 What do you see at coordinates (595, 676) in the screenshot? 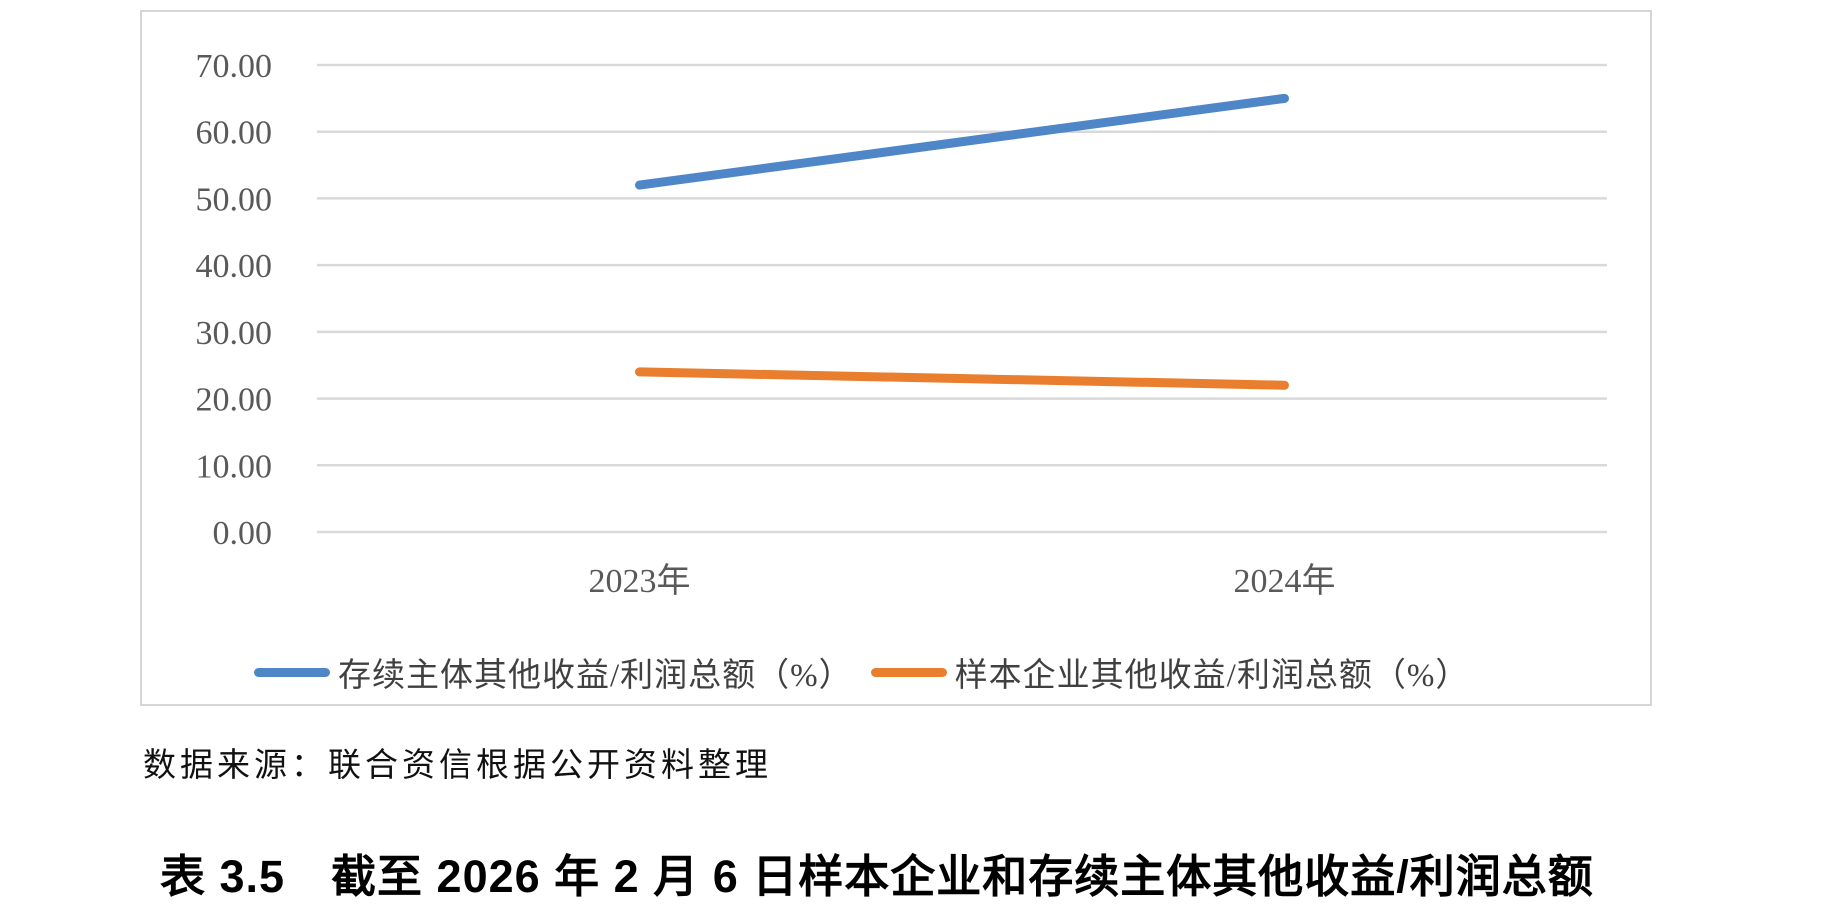
I see `legend-label-survivor: 存续主体其他收益/利润总额（%）` at bounding box center [595, 676].